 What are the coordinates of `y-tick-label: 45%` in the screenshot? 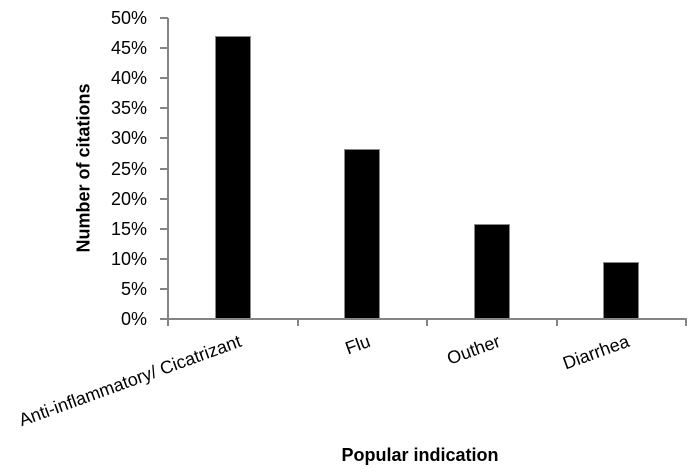 It's located at (128, 48).